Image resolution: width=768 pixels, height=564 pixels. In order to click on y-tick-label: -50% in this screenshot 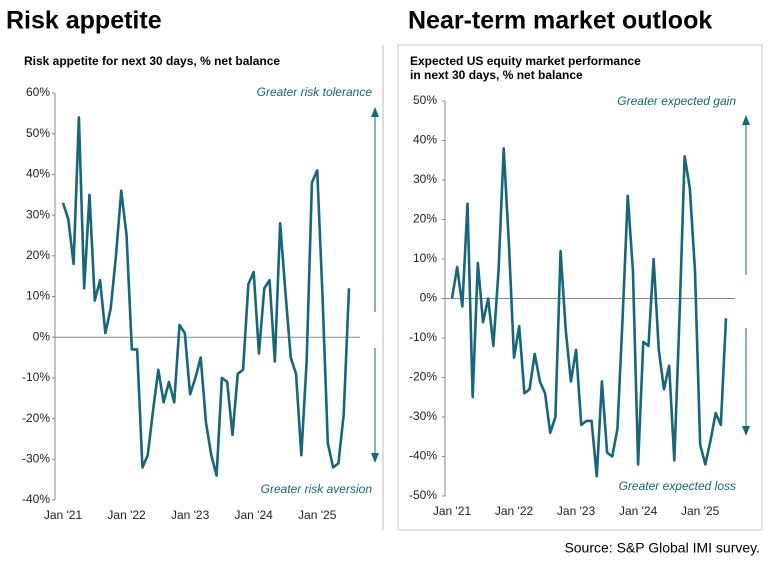, I will do `click(423, 495)`.